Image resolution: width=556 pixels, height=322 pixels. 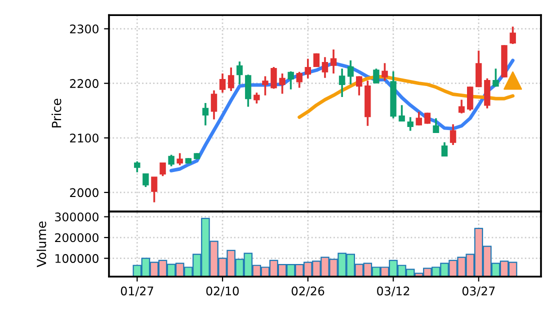 I want to click on y-tick-label: 2300, so click(x=84, y=29).